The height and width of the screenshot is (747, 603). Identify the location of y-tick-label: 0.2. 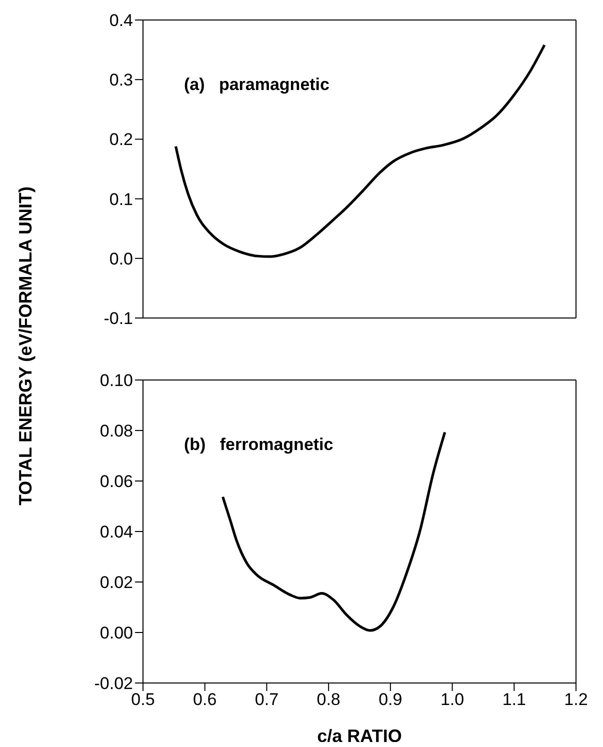
(121, 140).